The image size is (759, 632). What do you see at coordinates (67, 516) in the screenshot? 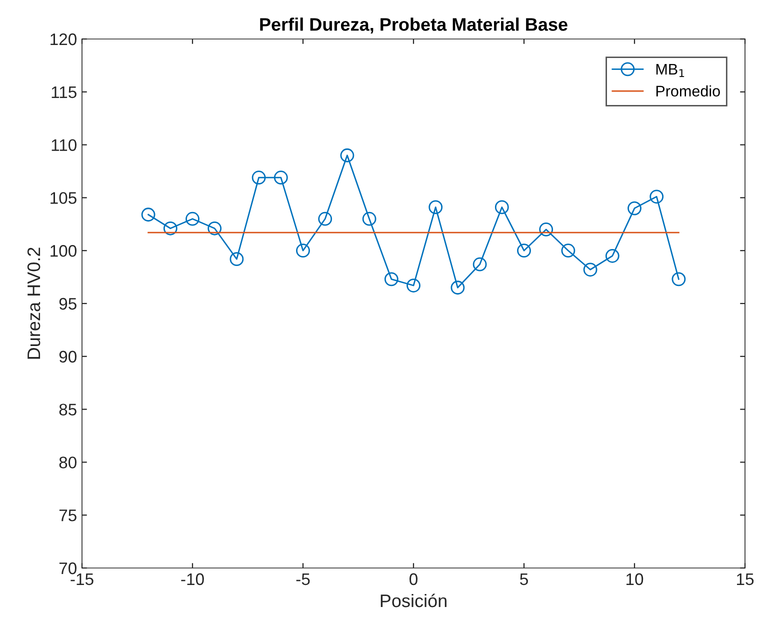
I see `y-tick-label: 75` at bounding box center [67, 516].